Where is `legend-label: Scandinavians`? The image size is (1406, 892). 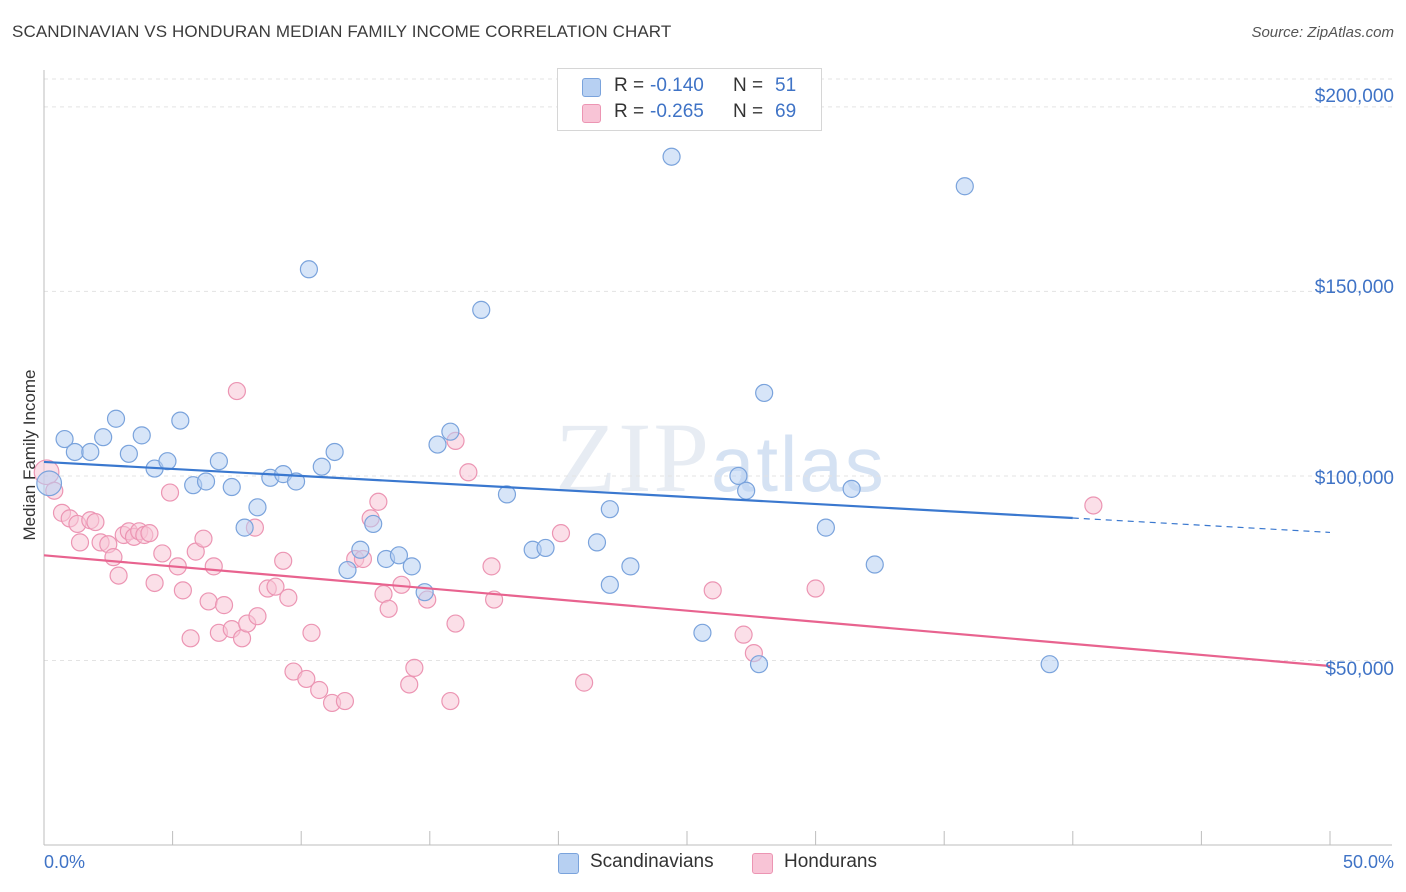
legend-label: Scandinavians is located at coordinates (652, 861).